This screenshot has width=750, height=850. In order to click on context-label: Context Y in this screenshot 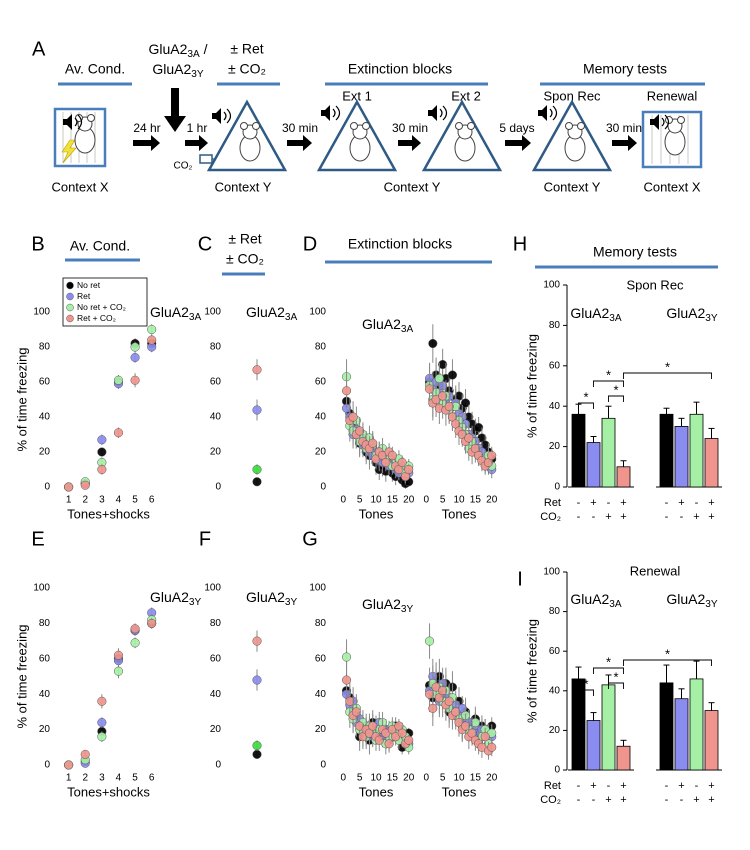, I will do `click(412, 186)`.